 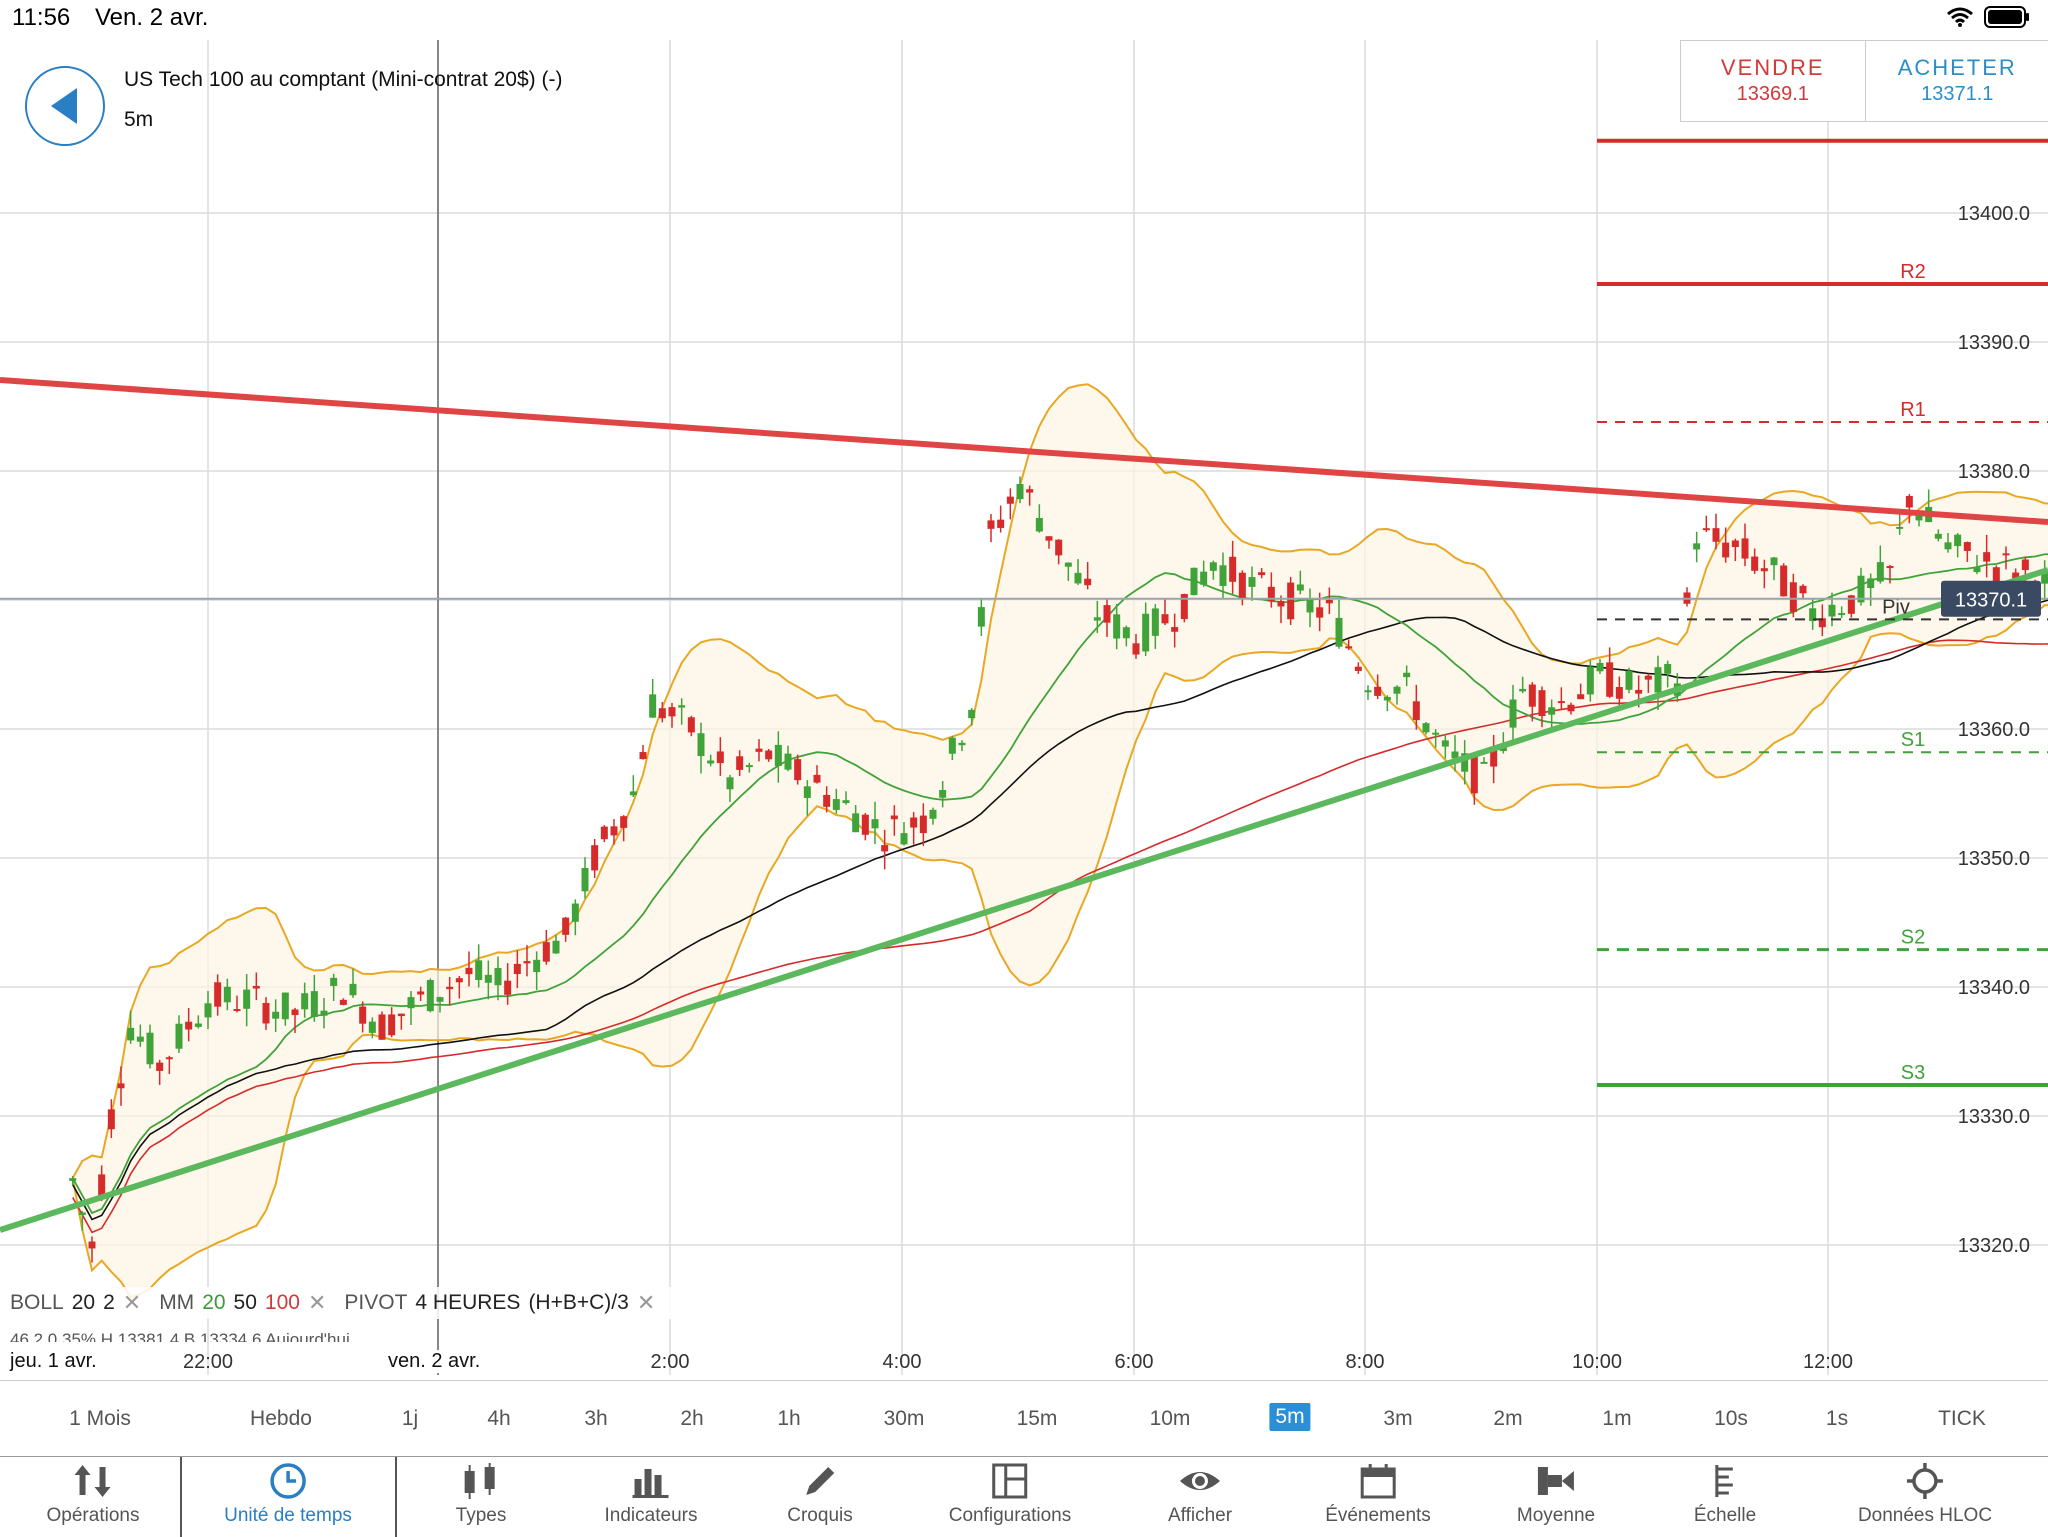 I want to click on remove-mm-icon: ✕, so click(x=317, y=1303).